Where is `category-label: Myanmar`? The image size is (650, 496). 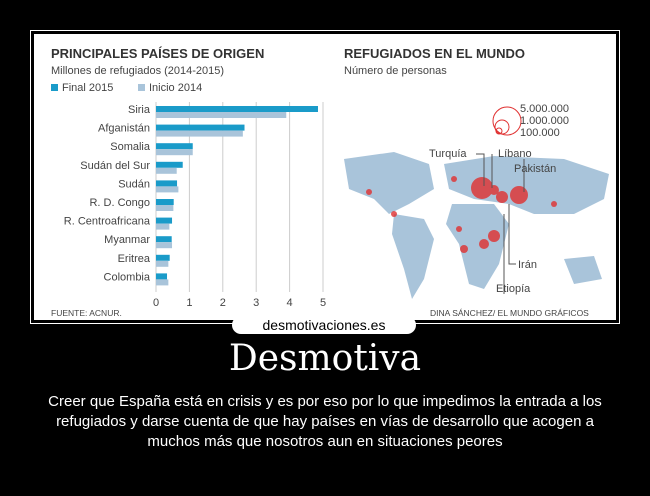 category-label: Myanmar is located at coordinates (127, 240).